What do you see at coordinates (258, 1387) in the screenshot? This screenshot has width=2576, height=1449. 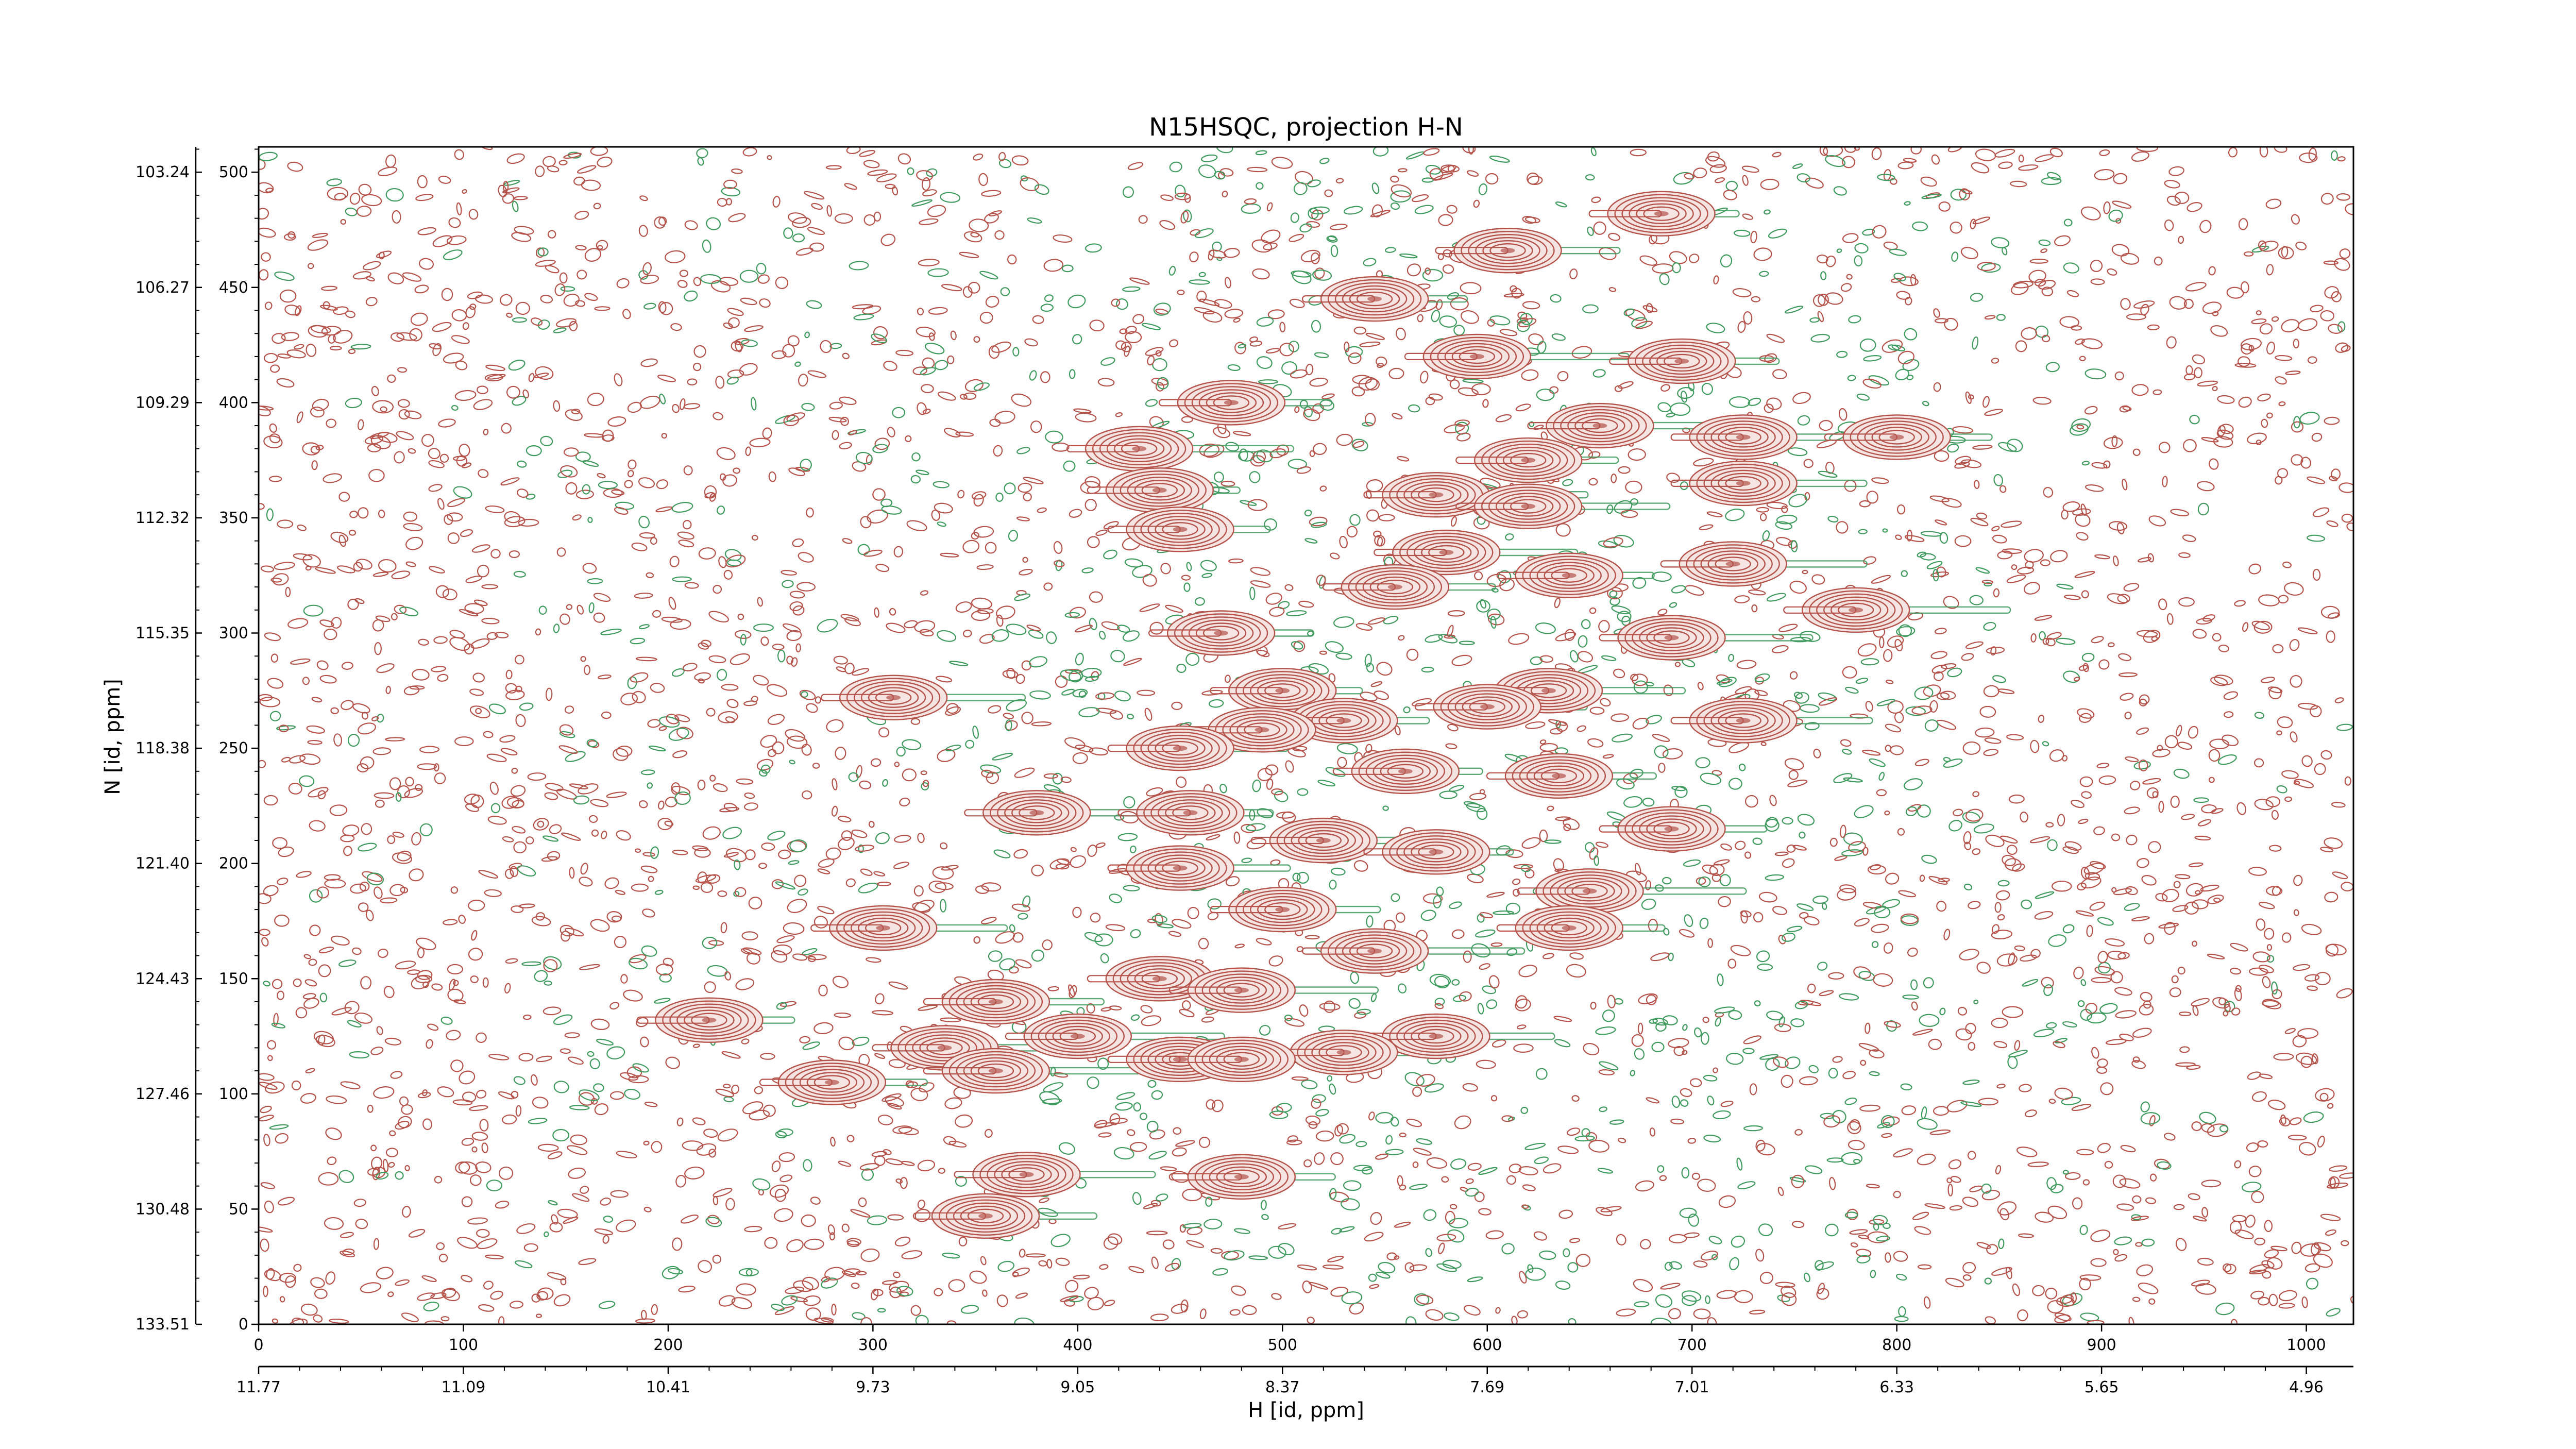 I see `x-ppm-tick-label: 11.77` at bounding box center [258, 1387].